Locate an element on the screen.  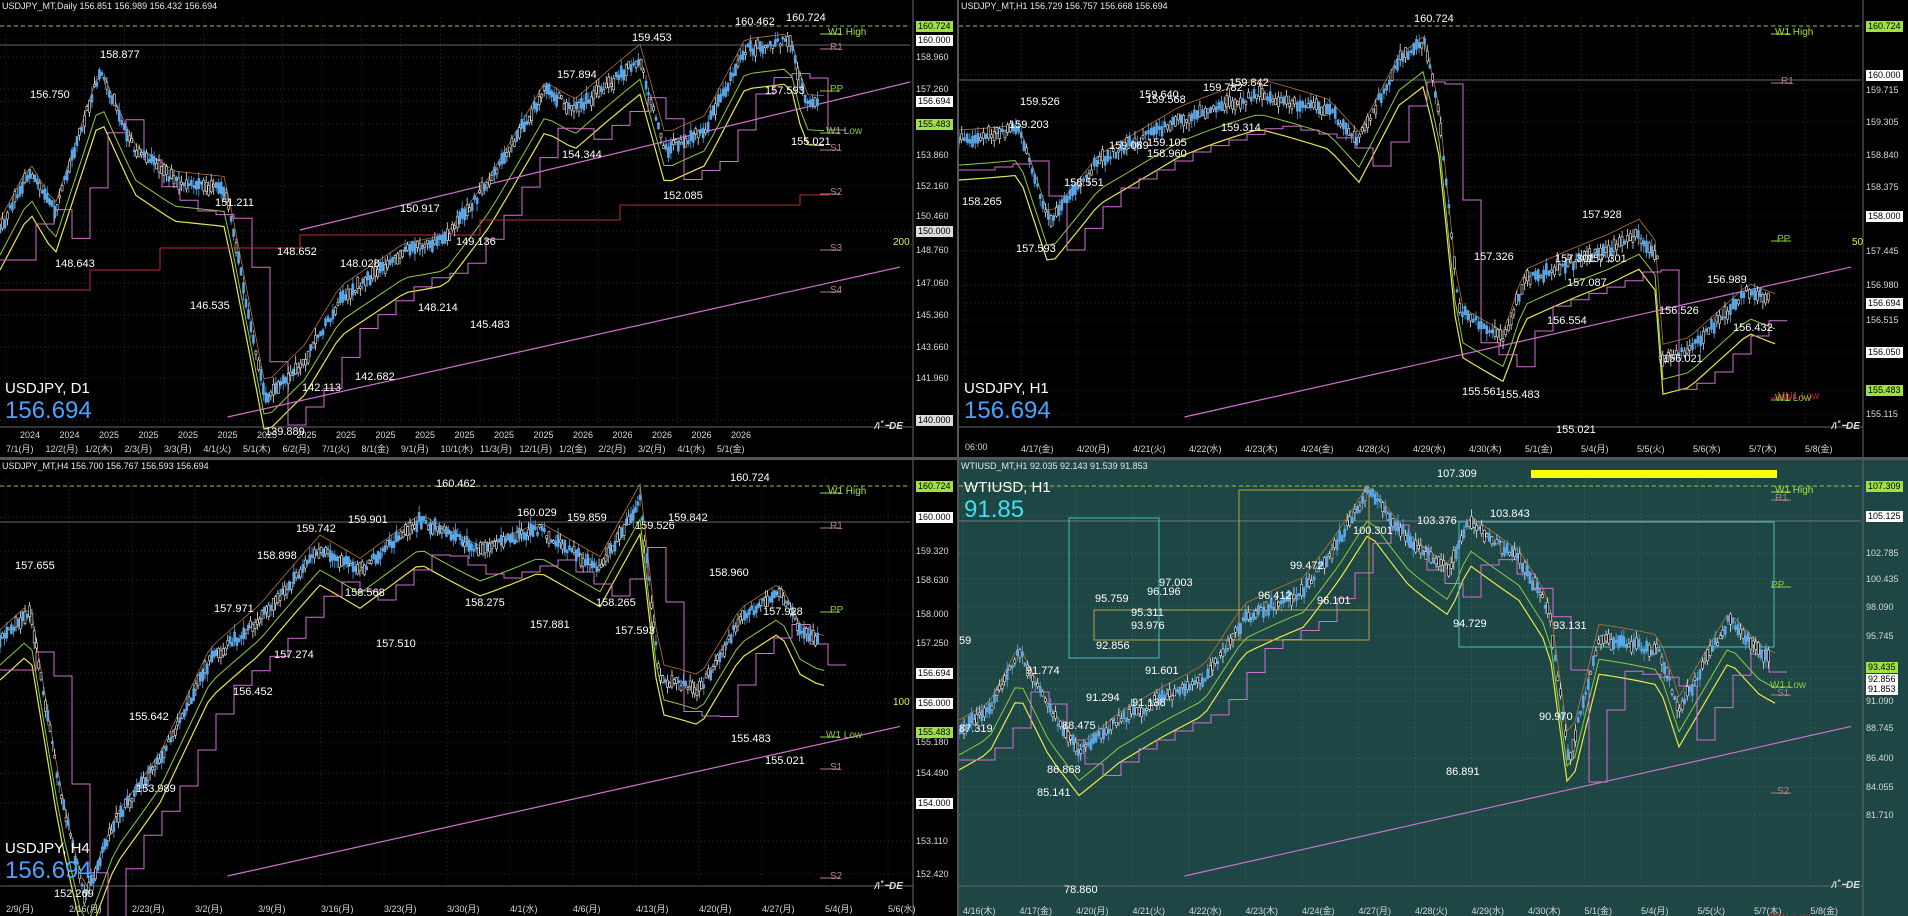
progress-bar is located at coordinates (1654, 474).